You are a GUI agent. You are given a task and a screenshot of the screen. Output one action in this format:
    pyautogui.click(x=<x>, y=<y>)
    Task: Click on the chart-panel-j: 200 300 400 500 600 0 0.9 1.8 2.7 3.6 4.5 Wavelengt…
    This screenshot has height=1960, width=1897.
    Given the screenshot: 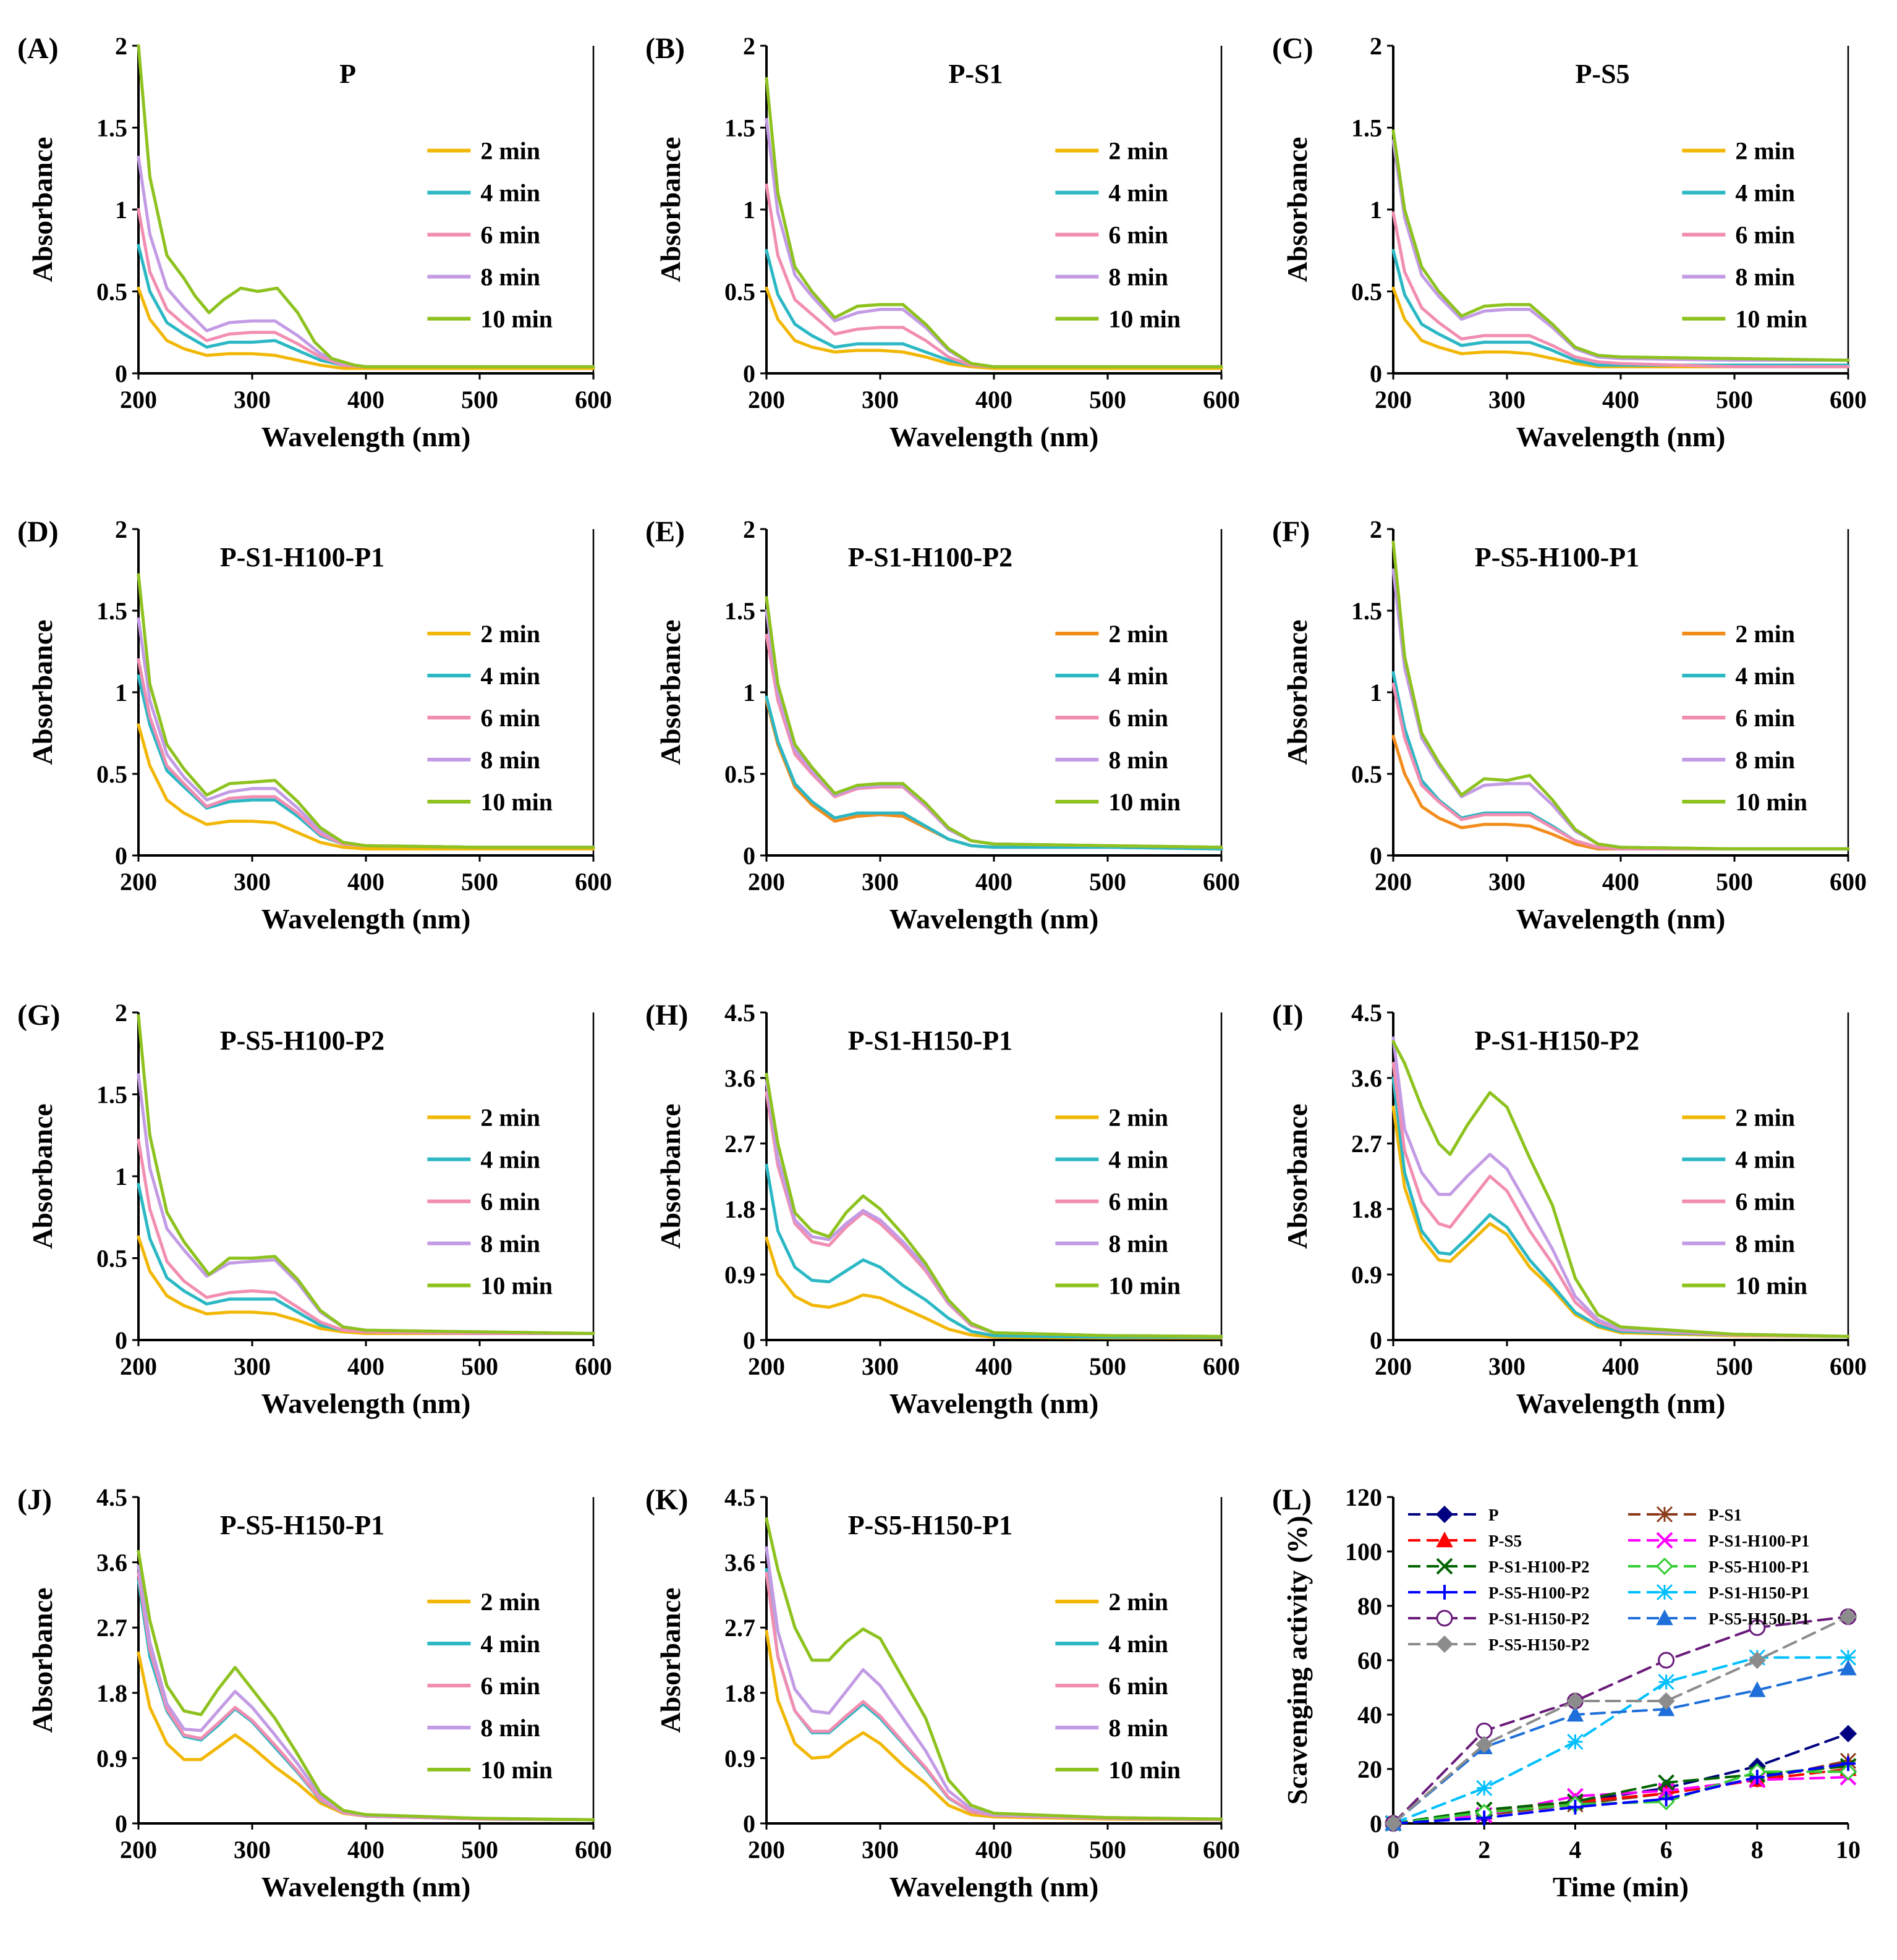 What is the action you would take?
    pyautogui.click(x=314, y=1693)
    